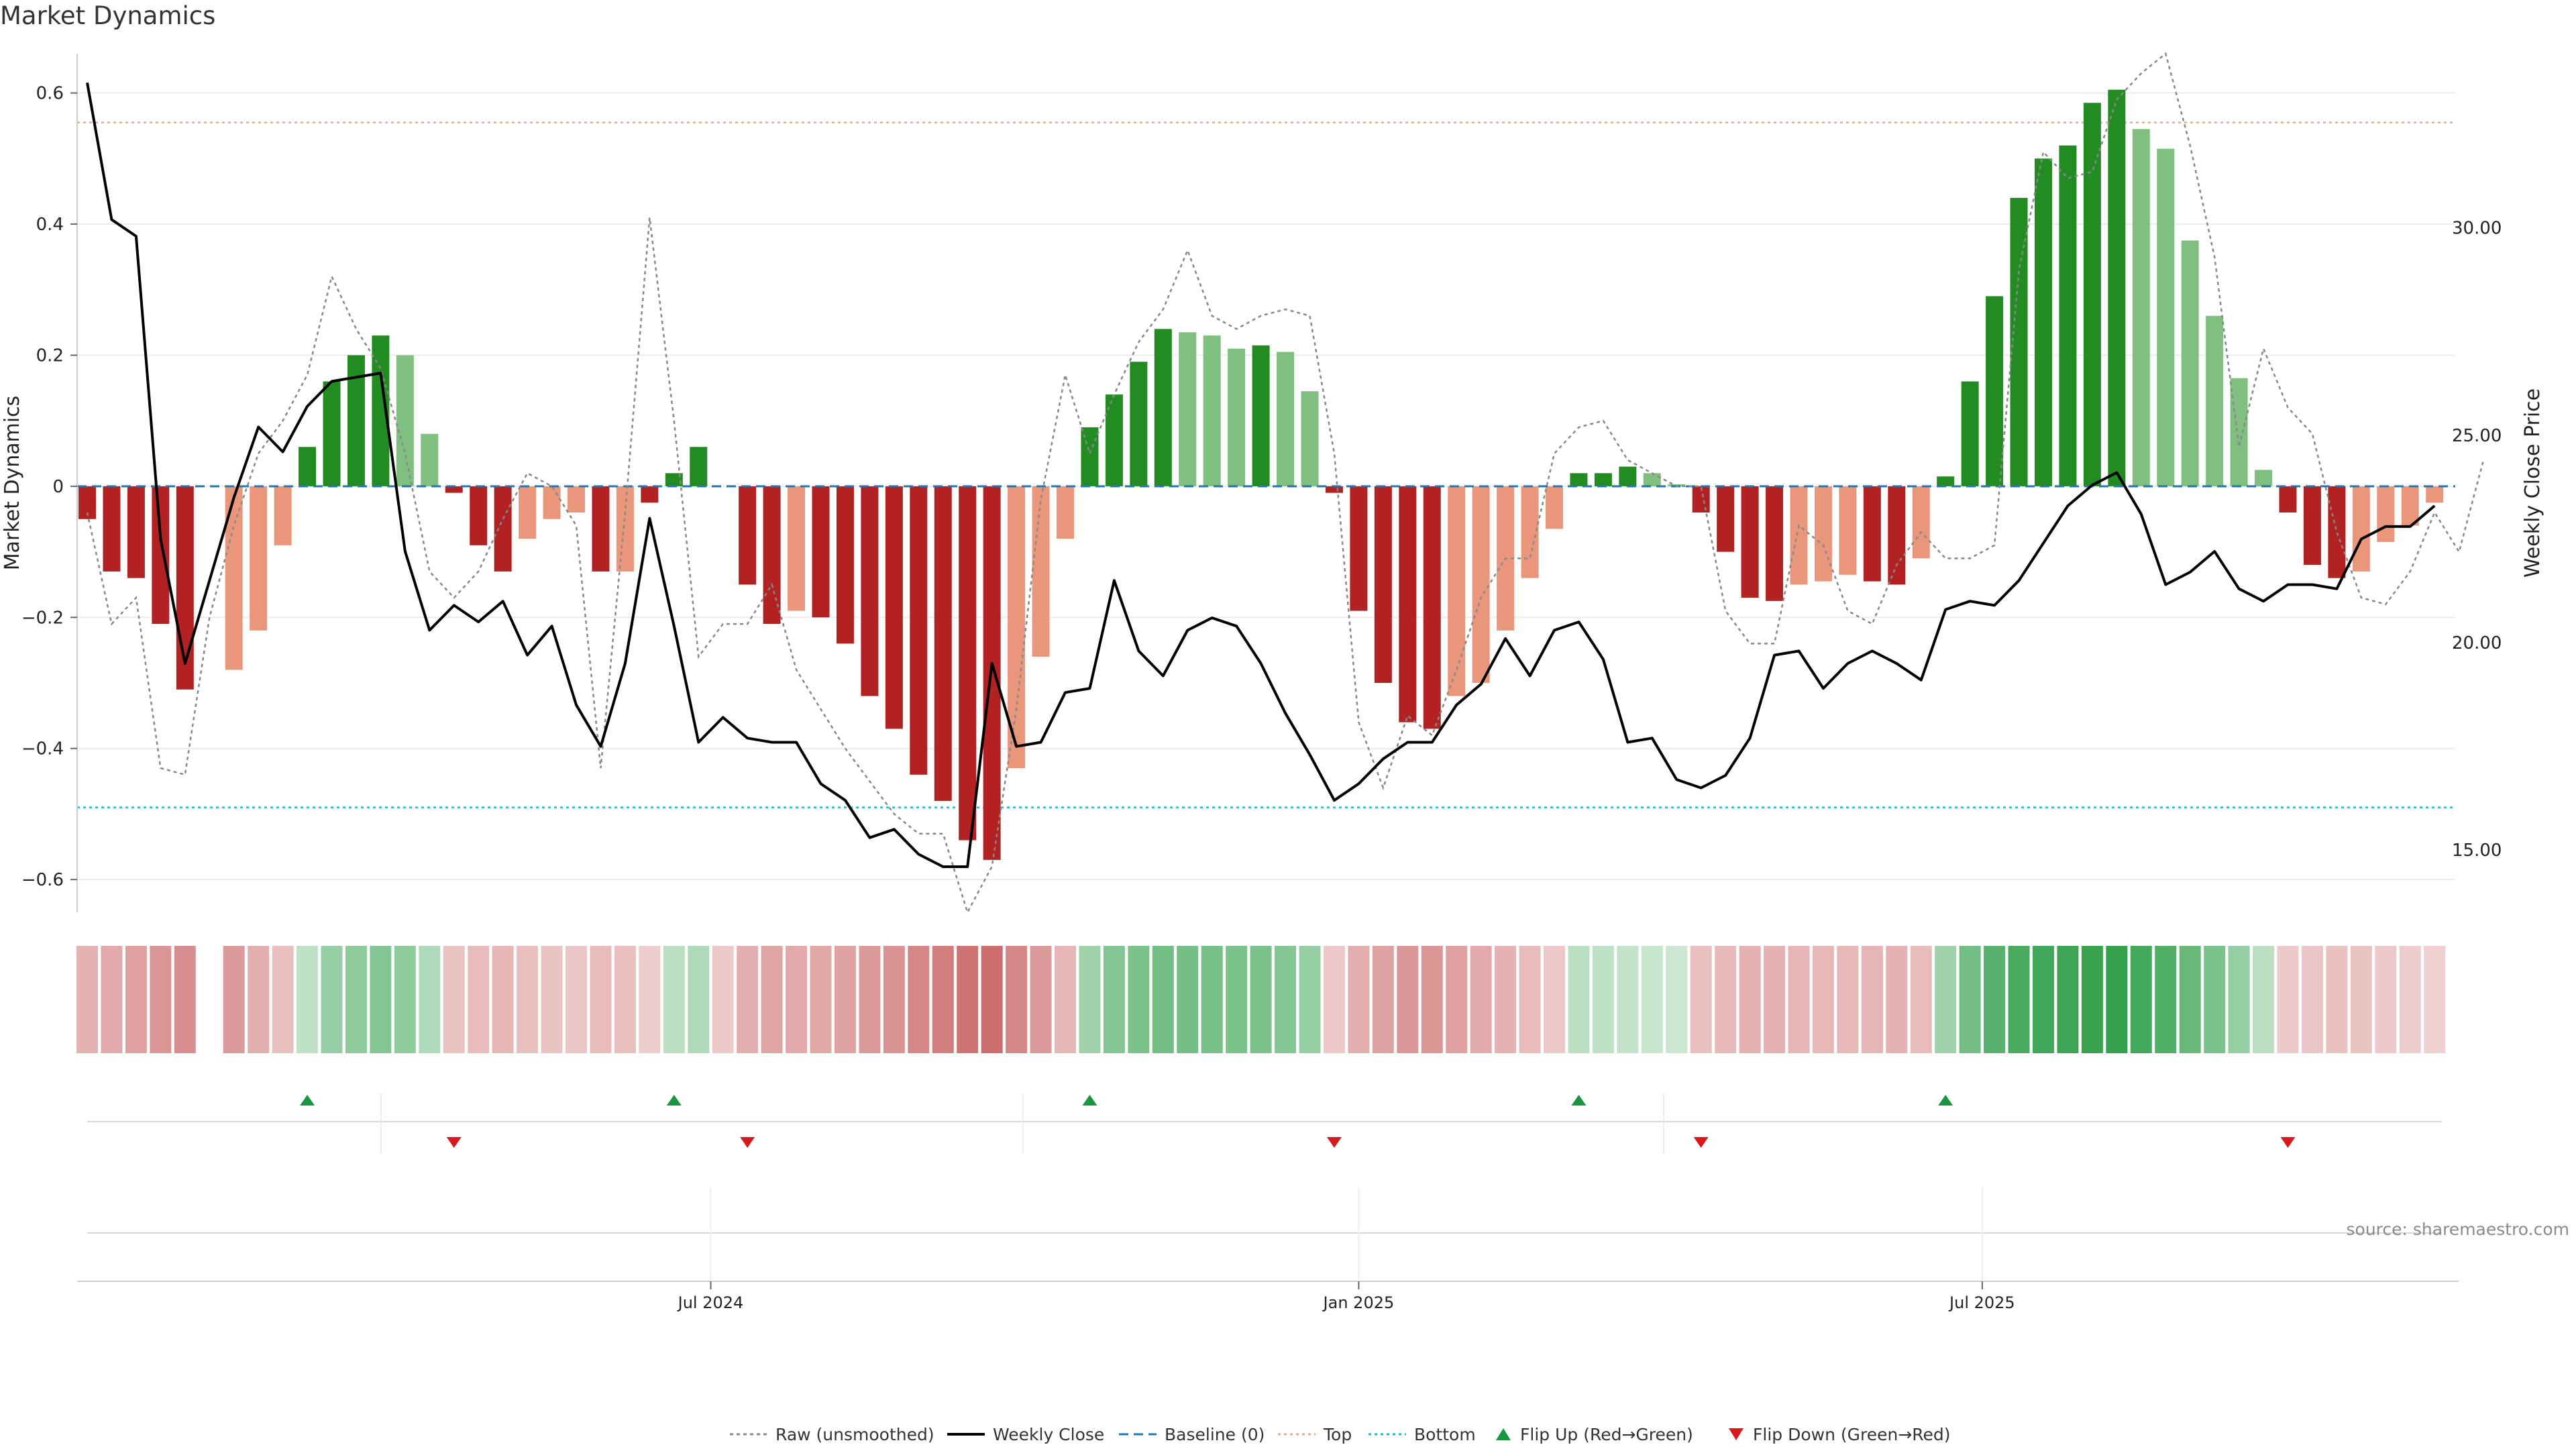 This screenshot has height=1449, width=2576. Describe the element at coordinates (1215, 1434) in the screenshot. I see `legend-label: Baseline (0)` at that location.